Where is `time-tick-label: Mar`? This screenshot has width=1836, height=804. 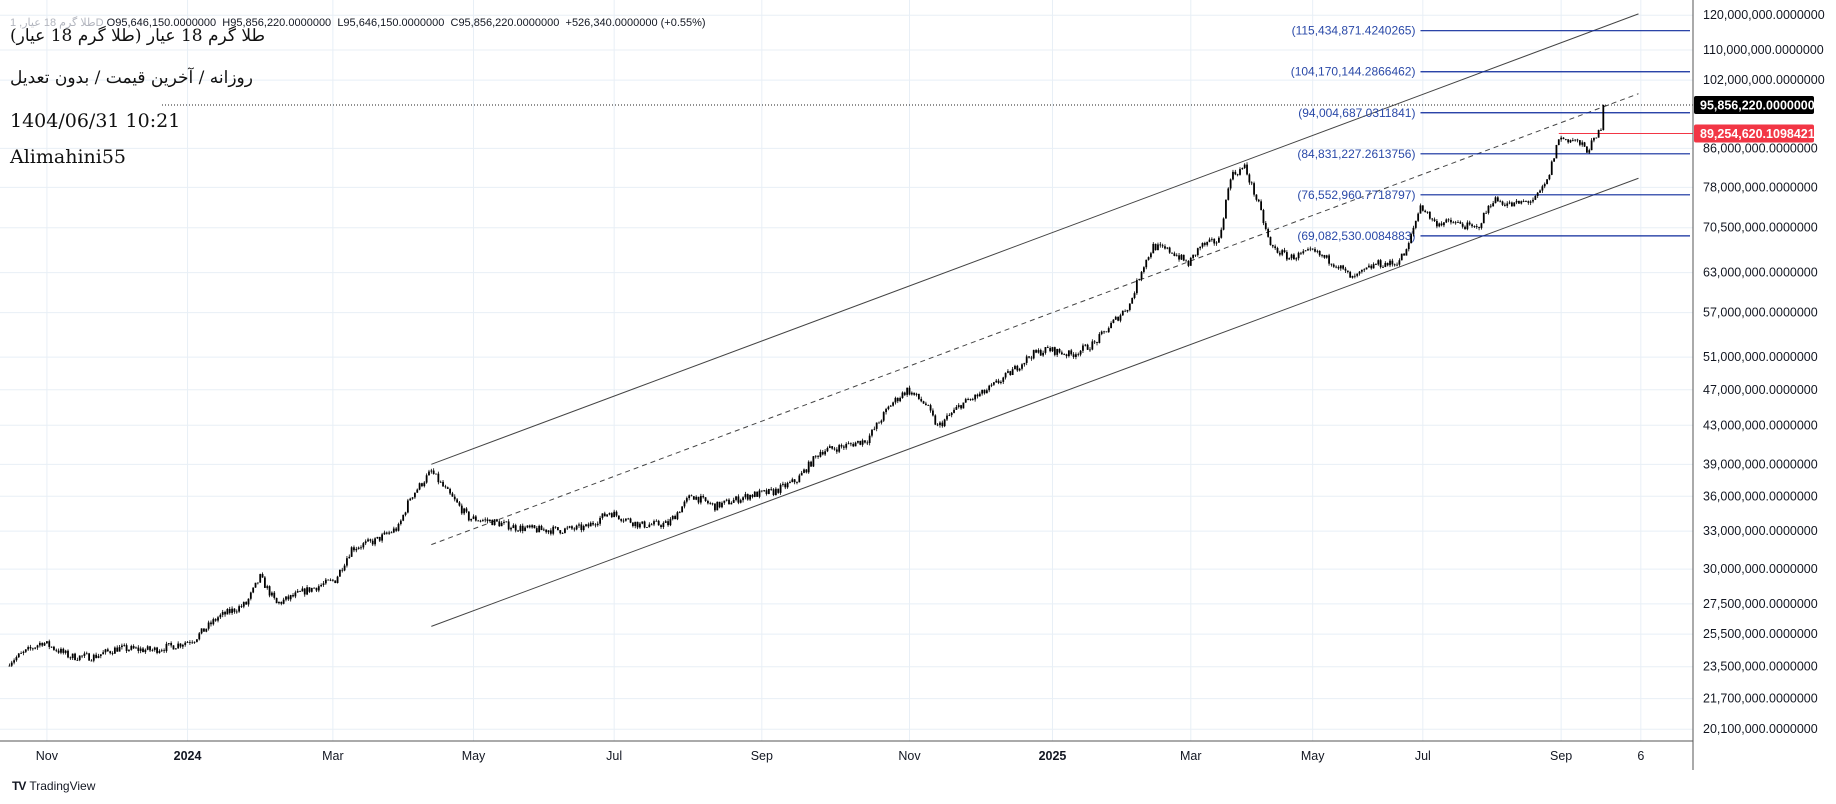
time-tick-label: Mar is located at coordinates (333, 756).